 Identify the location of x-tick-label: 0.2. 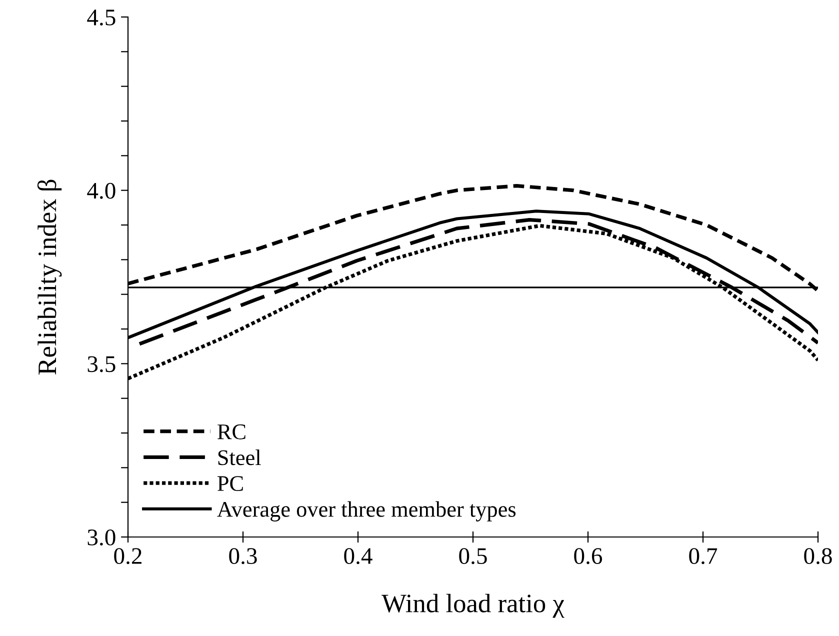
(128, 556).